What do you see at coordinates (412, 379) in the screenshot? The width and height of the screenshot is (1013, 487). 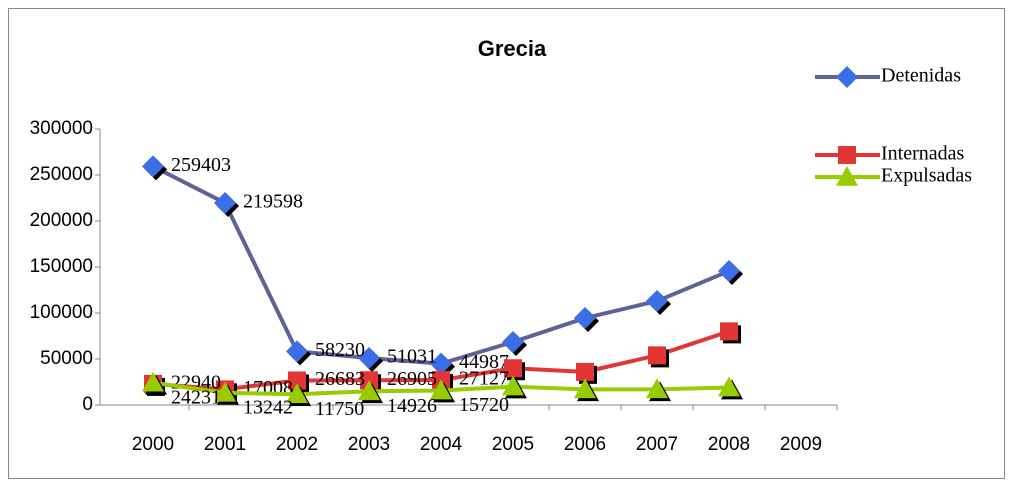 I see `data-label: 26905` at bounding box center [412, 379].